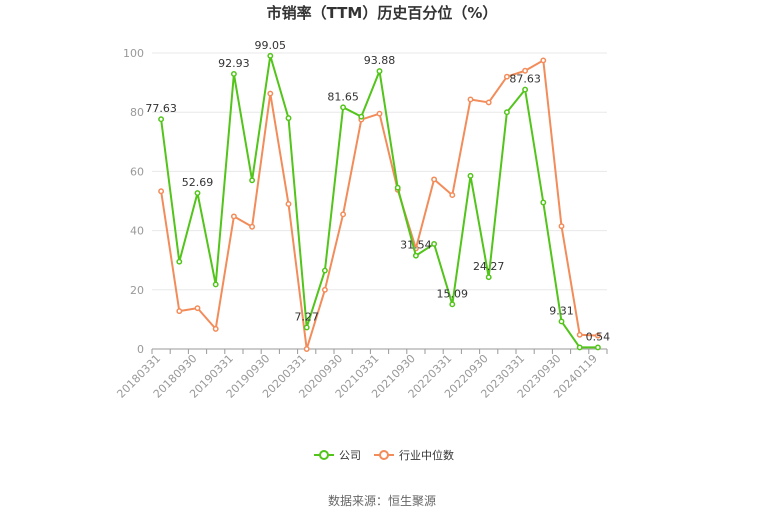 The image size is (765, 517). I want to click on data-label-18: 24.27, so click(489, 266).